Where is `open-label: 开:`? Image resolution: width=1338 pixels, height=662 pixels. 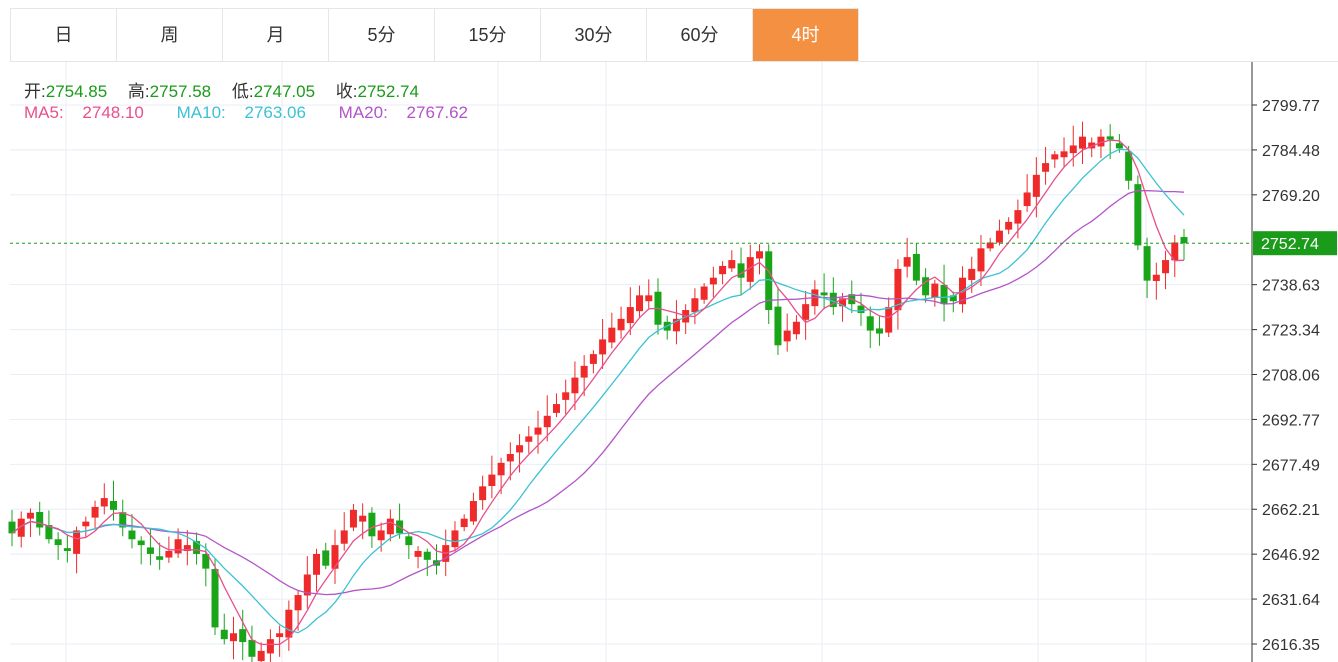 open-label: 开: is located at coordinates (35, 91).